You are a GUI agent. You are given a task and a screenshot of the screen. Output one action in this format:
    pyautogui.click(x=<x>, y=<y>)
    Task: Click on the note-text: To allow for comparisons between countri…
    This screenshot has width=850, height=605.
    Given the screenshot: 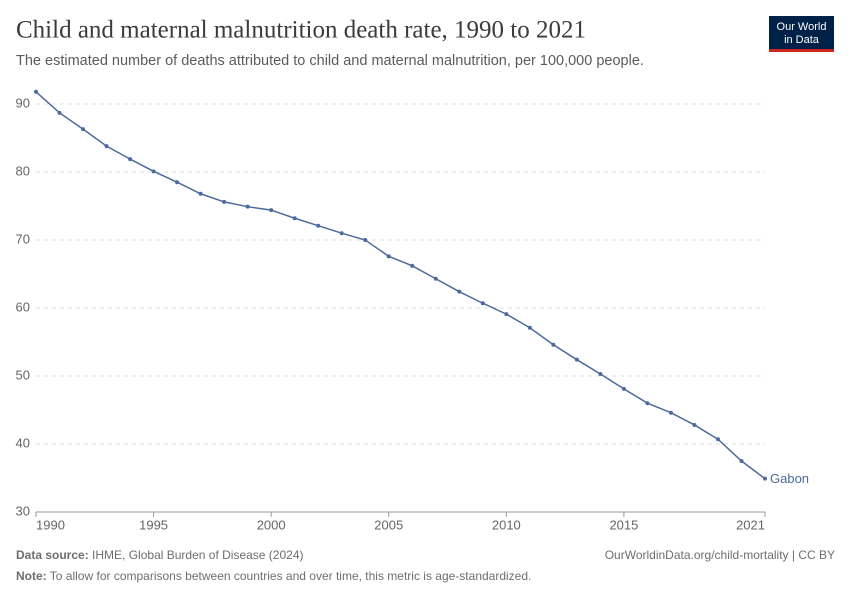 What is the action you would take?
    pyautogui.click(x=291, y=576)
    